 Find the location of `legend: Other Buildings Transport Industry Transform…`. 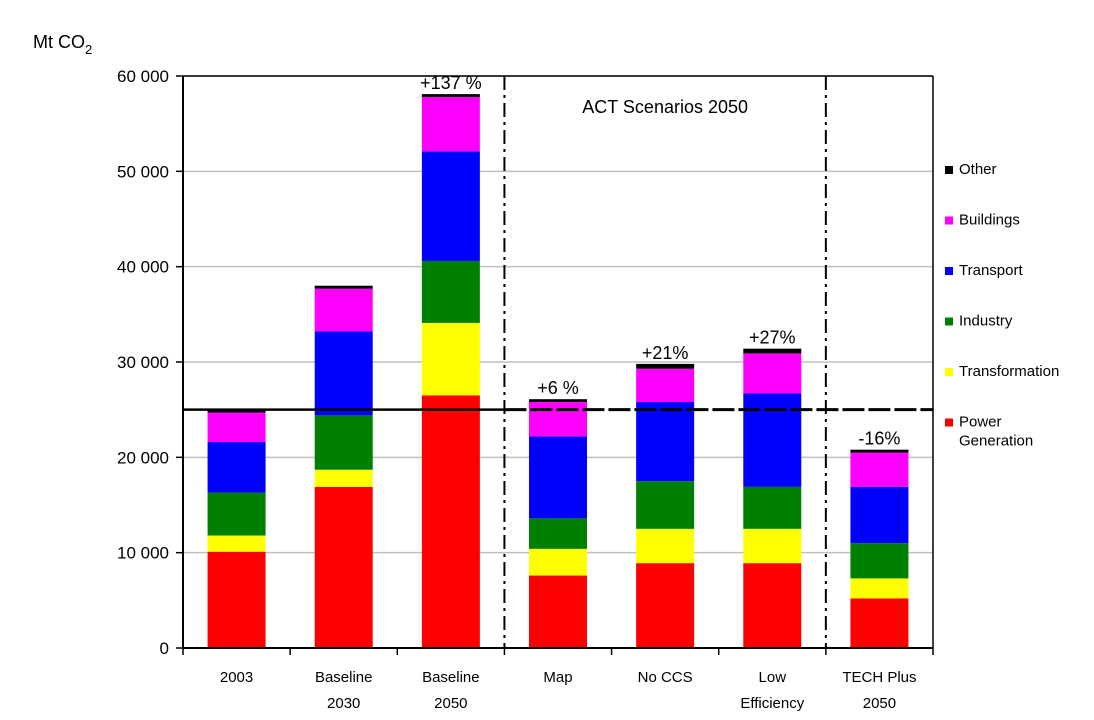

legend: Other Buildings Transport Industry Transform… is located at coordinates (1002, 305).